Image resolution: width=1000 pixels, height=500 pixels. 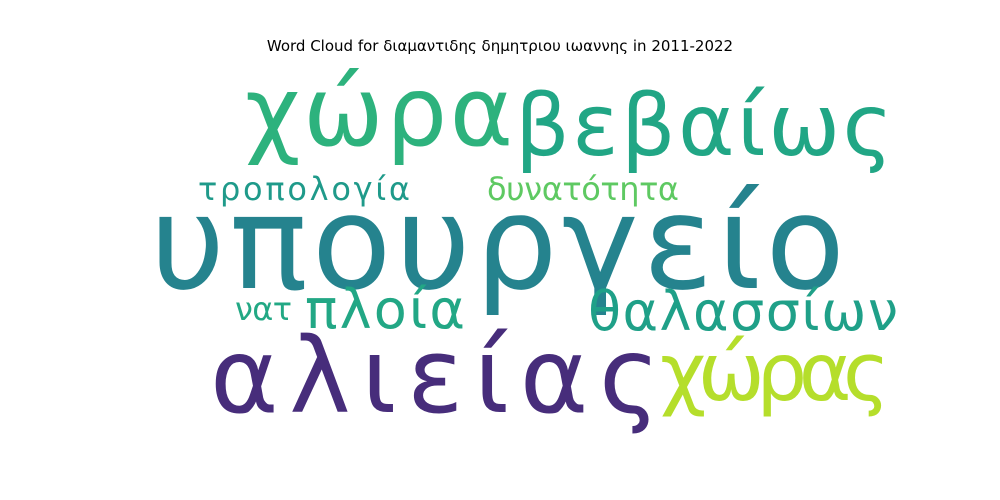 I want to click on cloud-word: δυνατότητα, so click(x=583, y=189).